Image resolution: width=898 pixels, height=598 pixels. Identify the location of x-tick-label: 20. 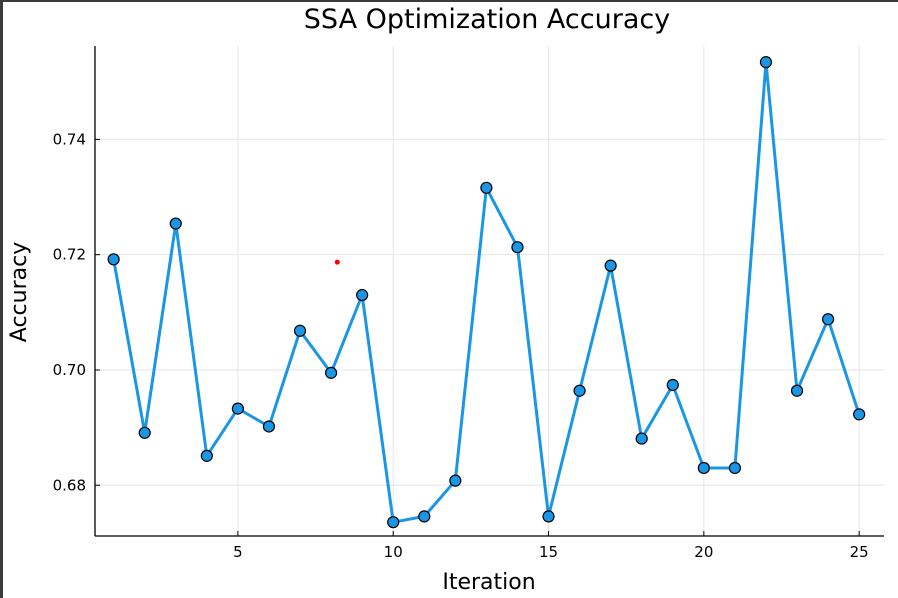
(703, 552).